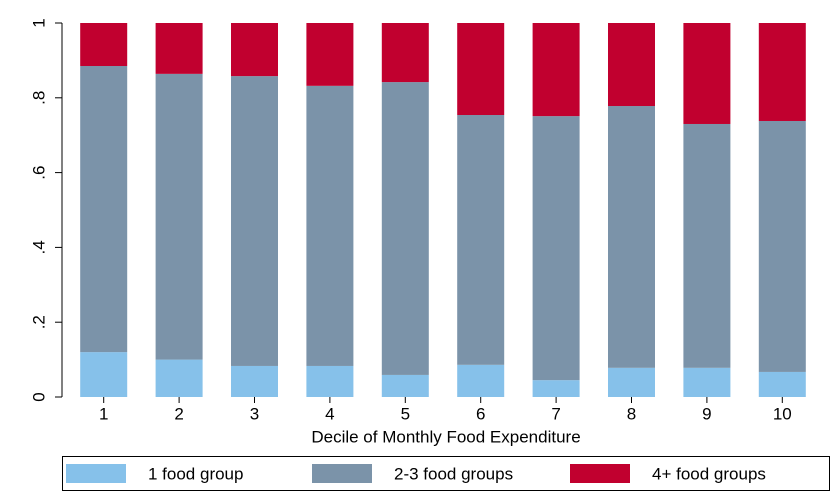  I want to click on x-tick-label: 9, so click(706, 413).